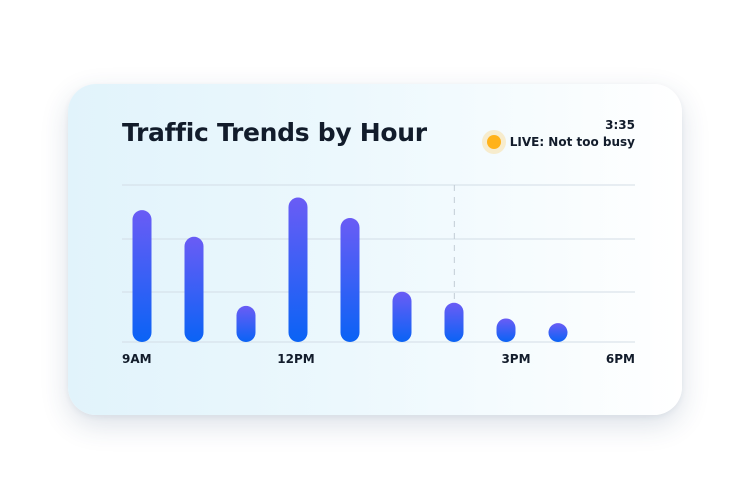 This screenshot has height=500, width=750. What do you see at coordinates (350, 279) in the screenshot?
I see `bar-1pm` at bounding box center [350, 279].